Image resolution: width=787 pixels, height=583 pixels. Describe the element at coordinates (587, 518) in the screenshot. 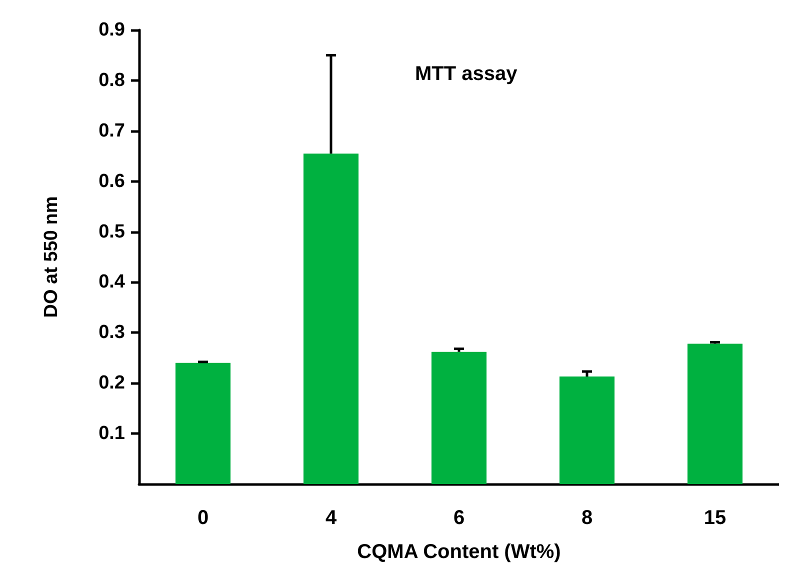

I see `x-tick-label: 8` at that location.